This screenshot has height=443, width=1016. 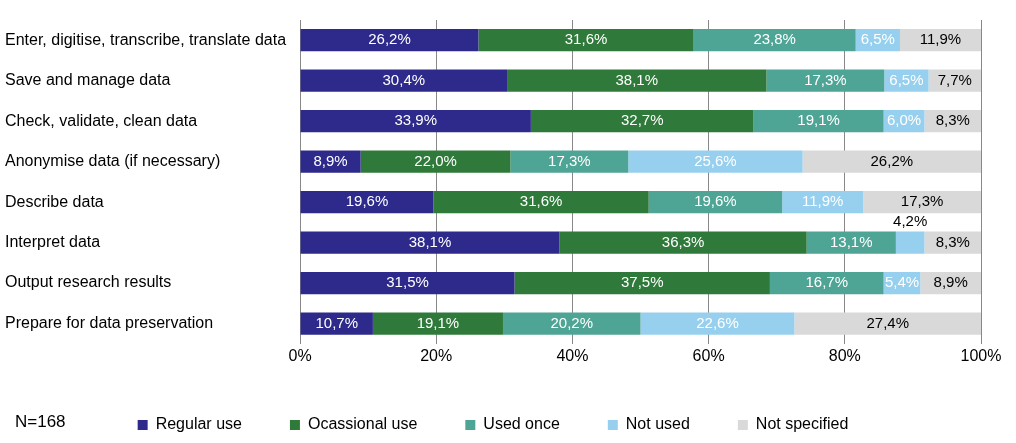 I want to click on y-tick-label: Save and manage data, so click(x=88, y=80).